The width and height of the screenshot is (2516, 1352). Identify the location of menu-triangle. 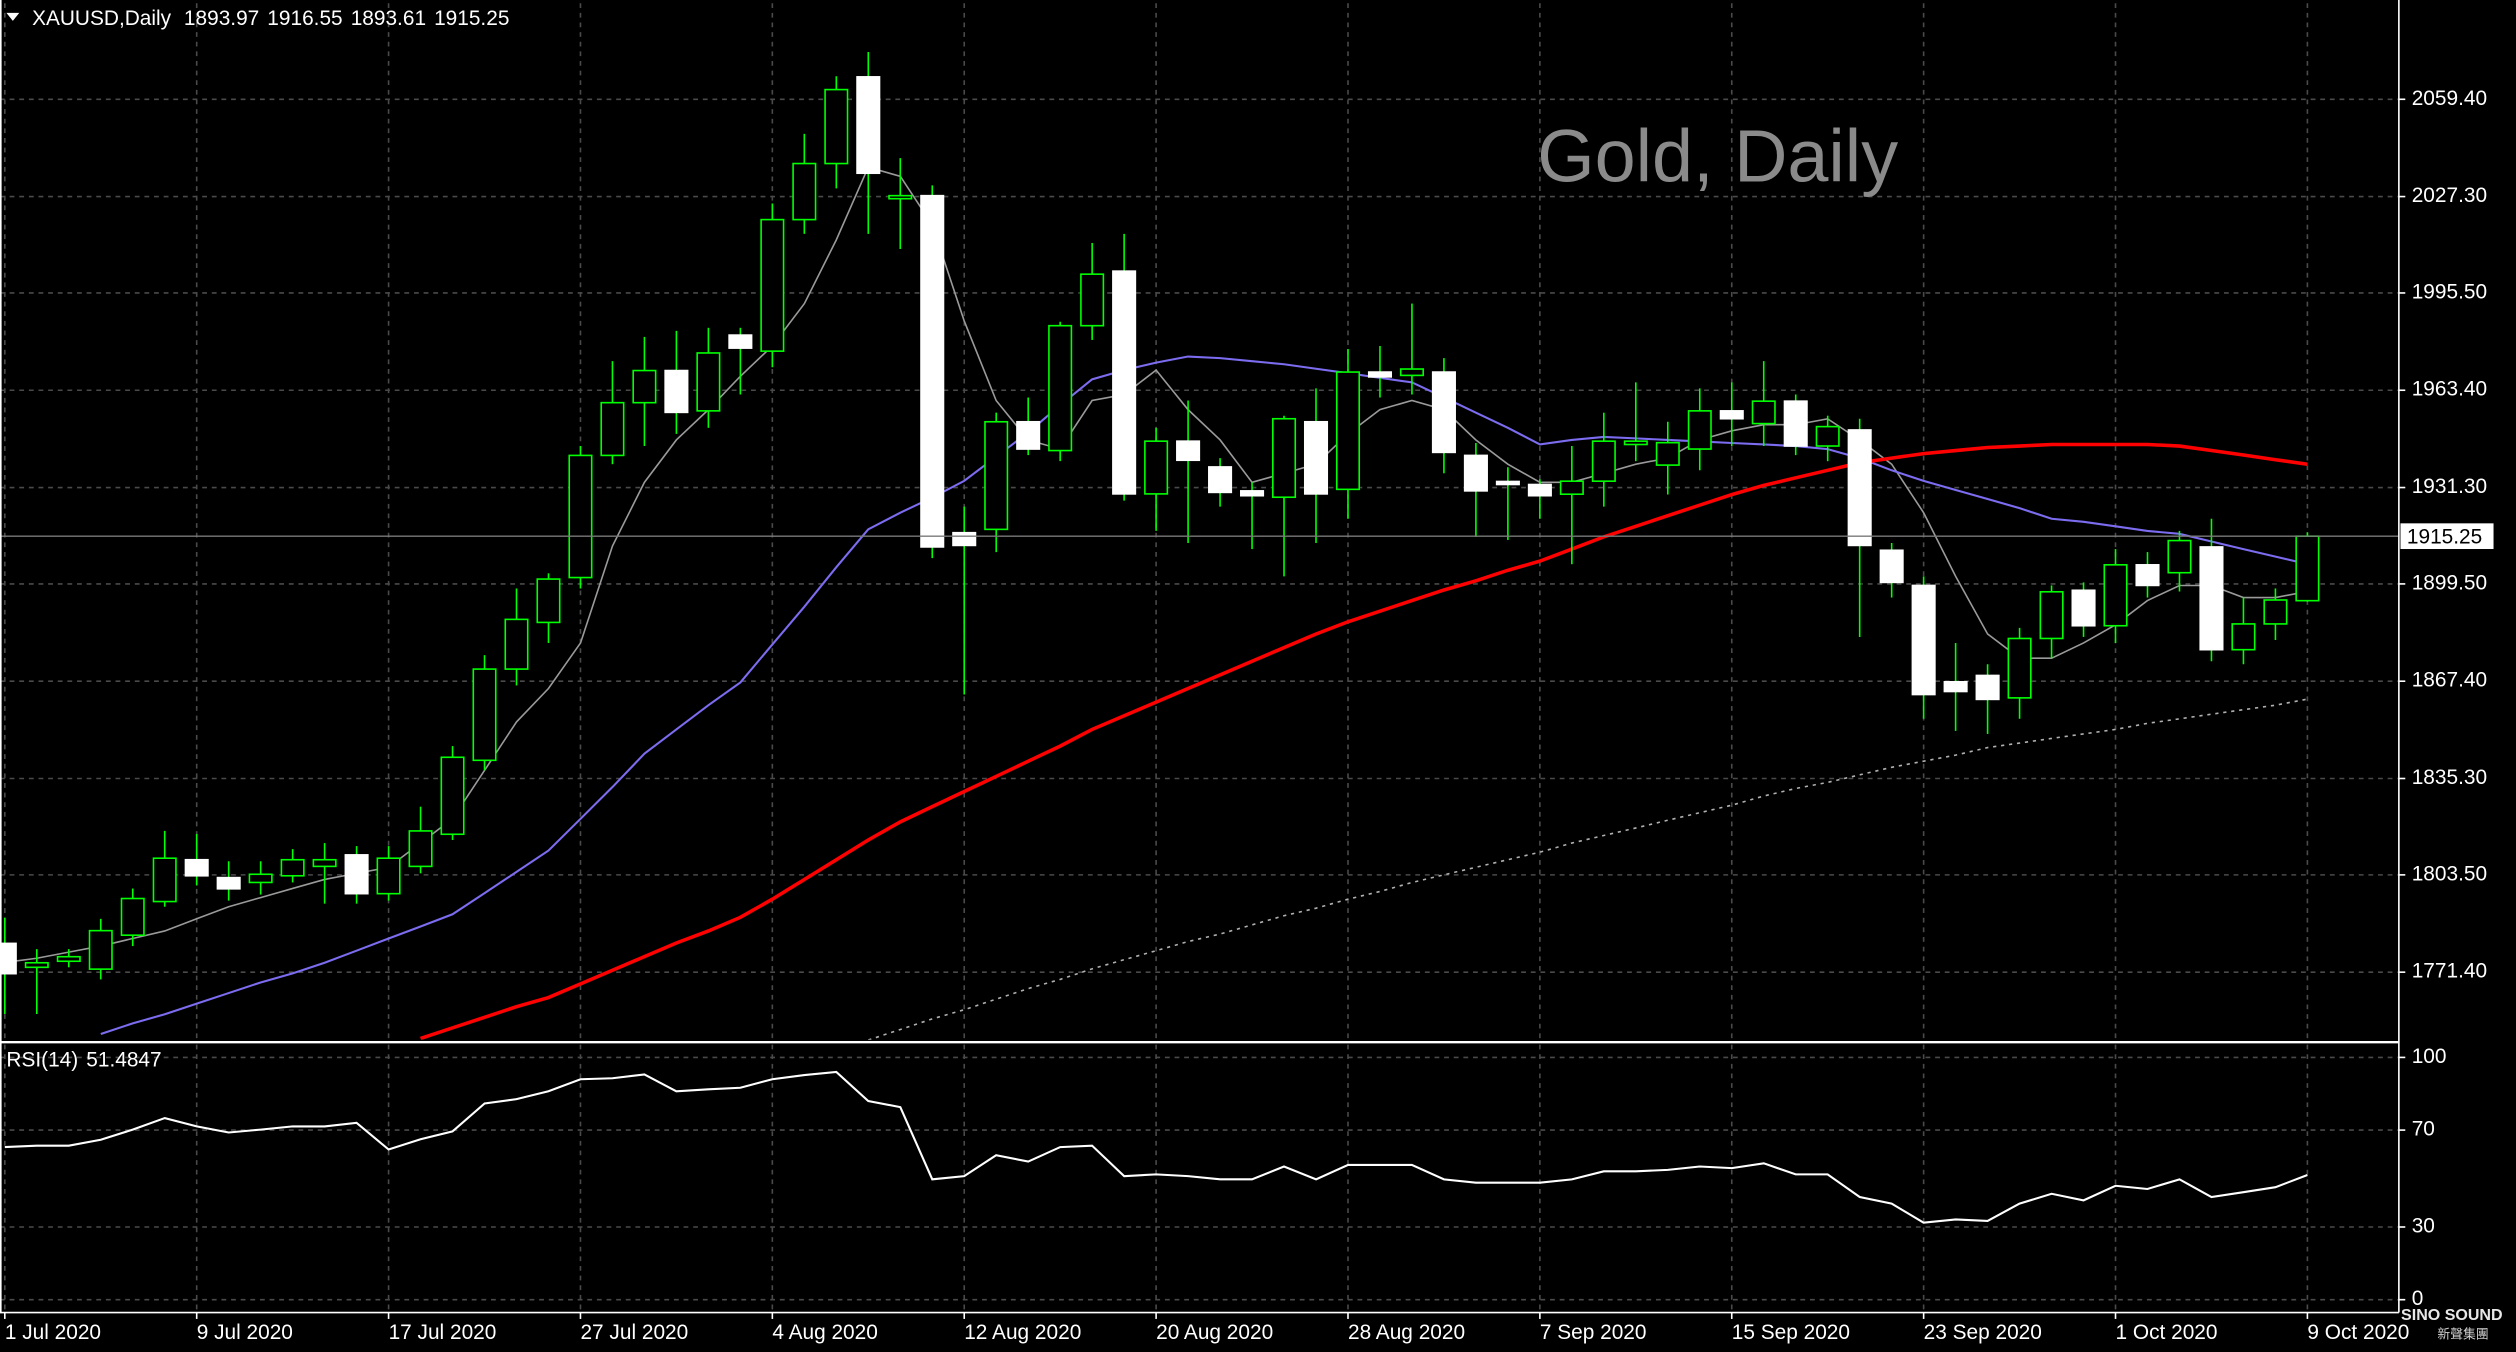
(13, 16).